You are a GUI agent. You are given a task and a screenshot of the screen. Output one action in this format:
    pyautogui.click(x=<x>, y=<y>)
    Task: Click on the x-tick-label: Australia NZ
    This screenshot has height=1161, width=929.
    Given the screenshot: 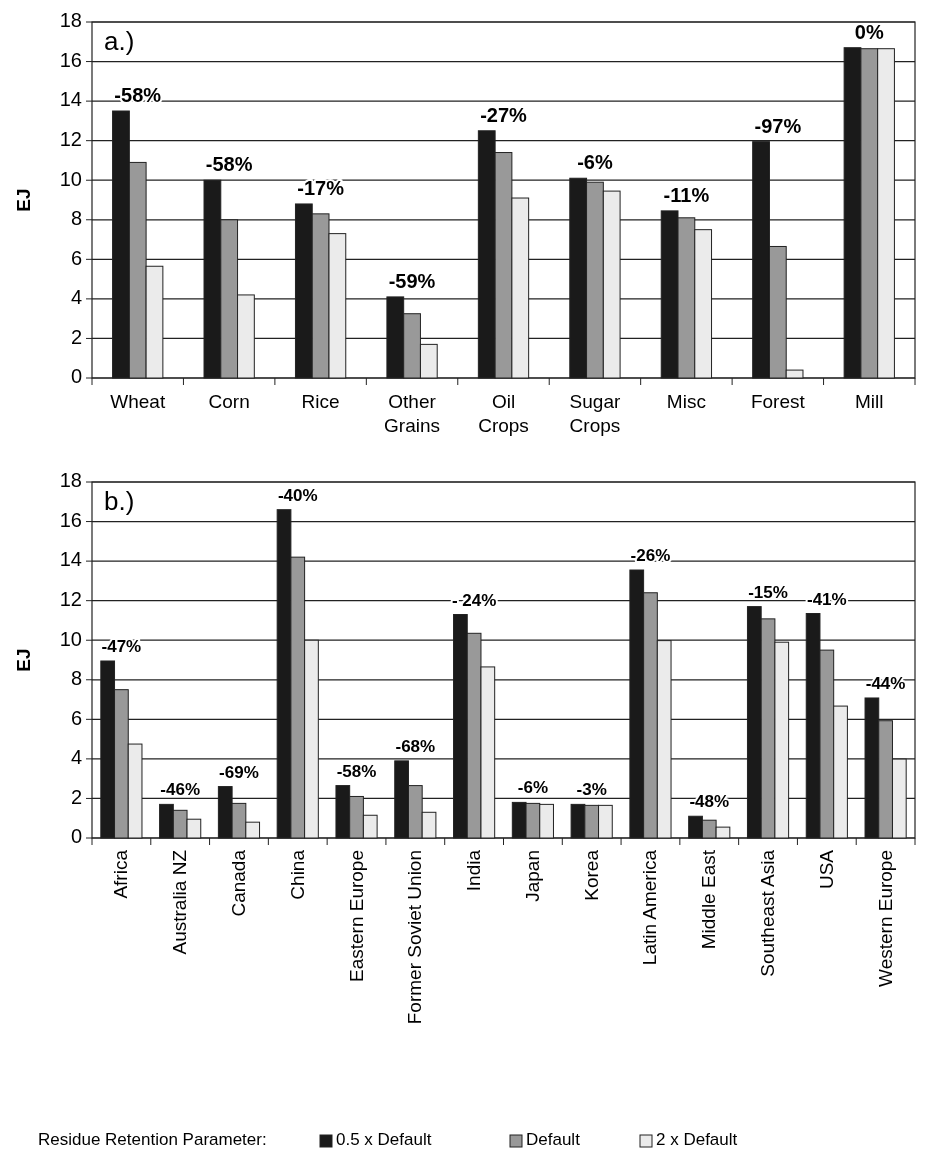 What is the action you would take?
    pyautogui.click(x=180, y=902)
    